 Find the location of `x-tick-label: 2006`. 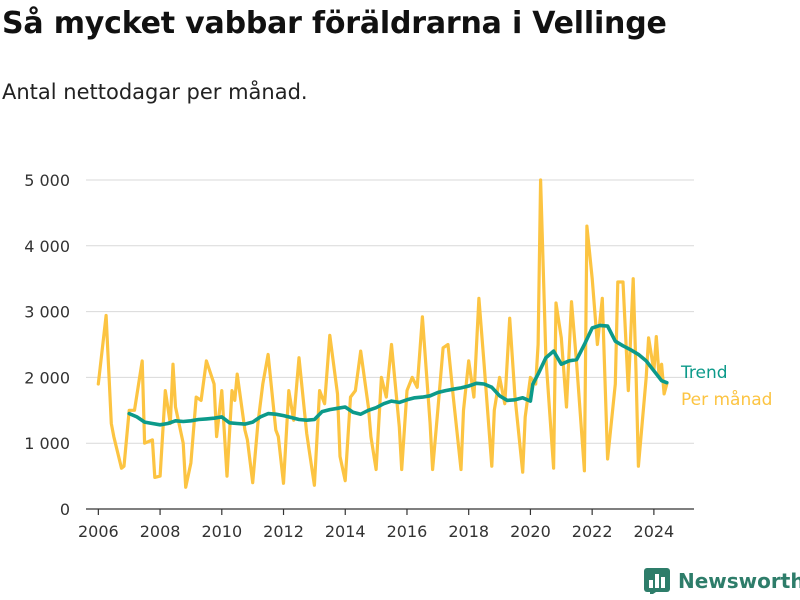

x-tick-label: 2006 is located at coordinates (98, 531).